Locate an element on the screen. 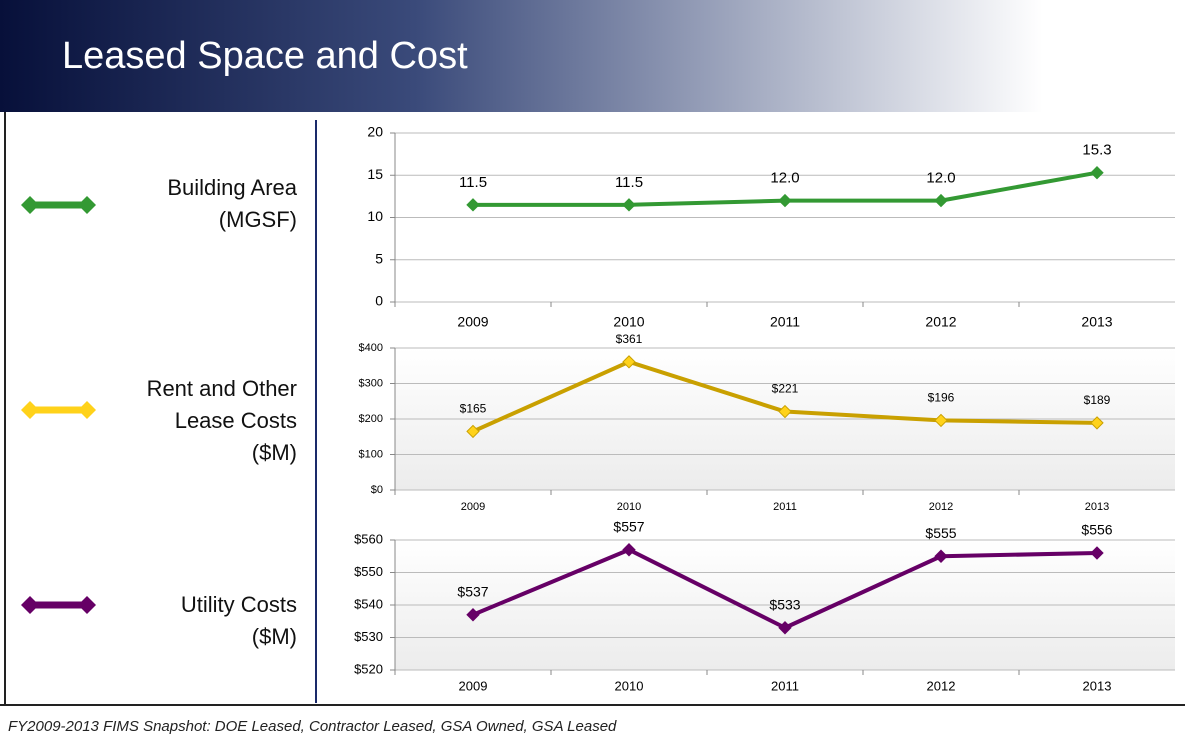  data-label: $221 is located at coordinates (785, 389).